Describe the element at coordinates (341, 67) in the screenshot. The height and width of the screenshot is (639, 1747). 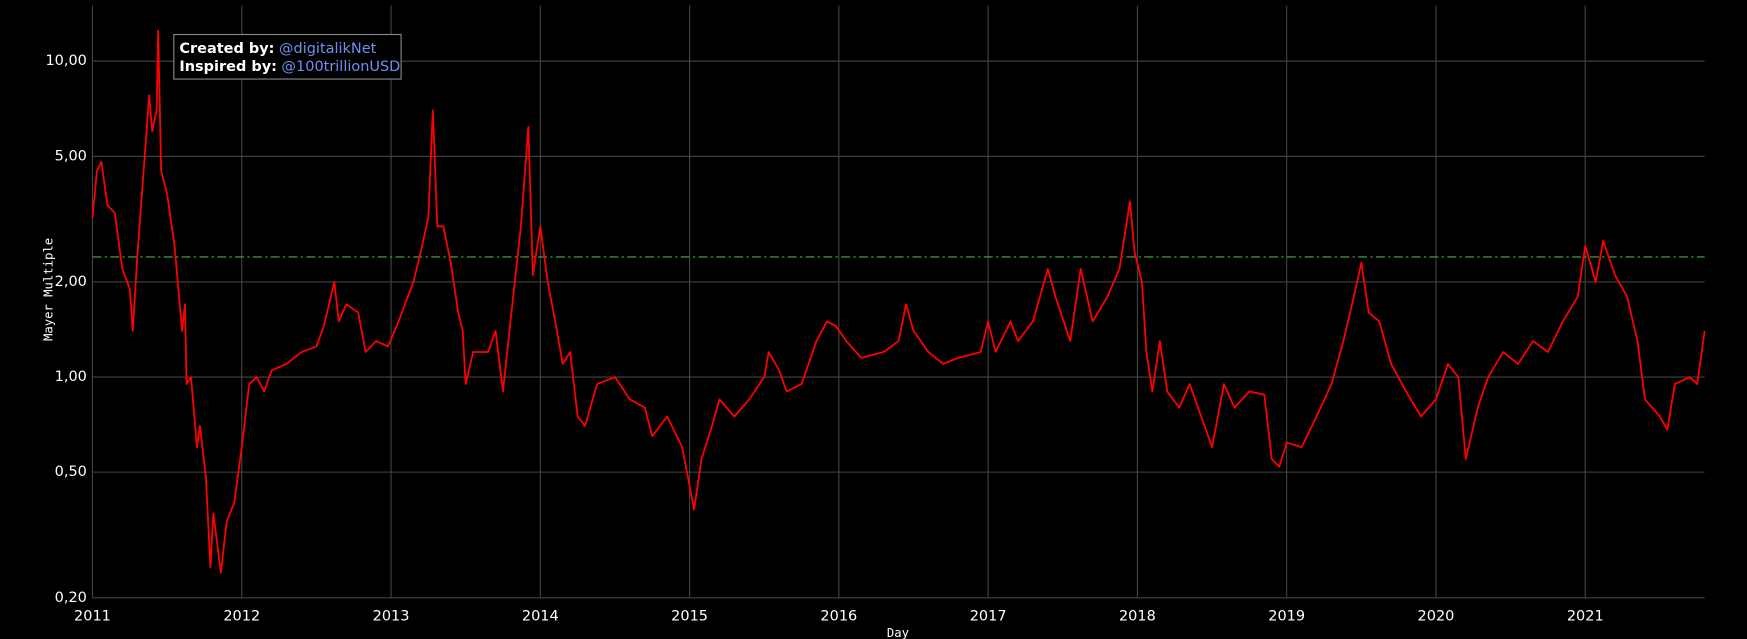
I see `annotation-handle: @100trillionUSD` at that location.